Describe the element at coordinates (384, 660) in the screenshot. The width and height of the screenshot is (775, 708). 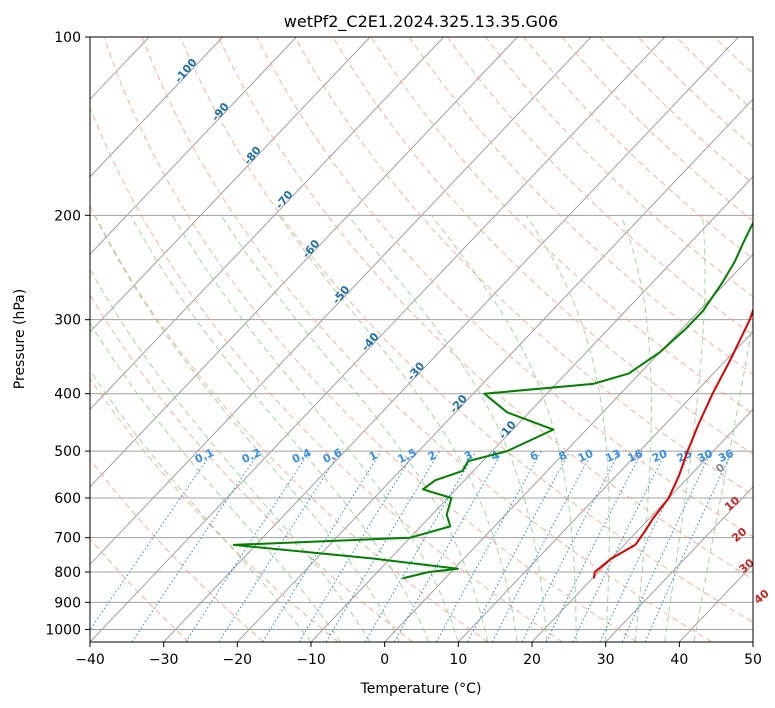
I see `x-tick-label: 0` at that location.